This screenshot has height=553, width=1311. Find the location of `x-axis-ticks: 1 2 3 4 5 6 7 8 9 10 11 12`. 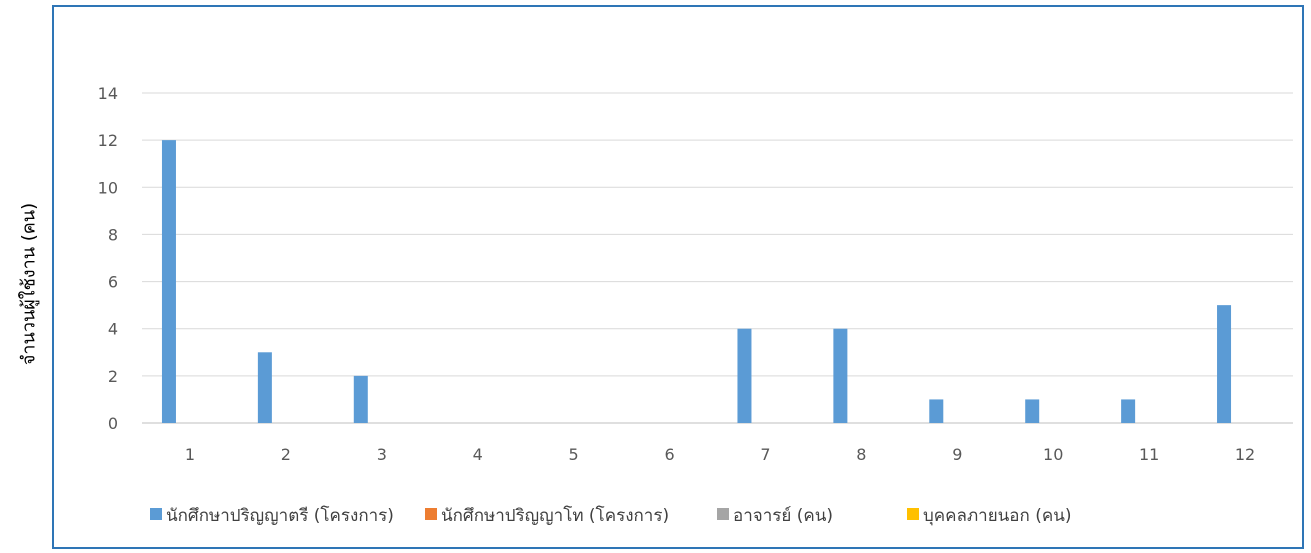

x-axis-ticks: 1 2 3 4 5 6 7 8 9 10 11 12 is located at coordinates (720, 454).